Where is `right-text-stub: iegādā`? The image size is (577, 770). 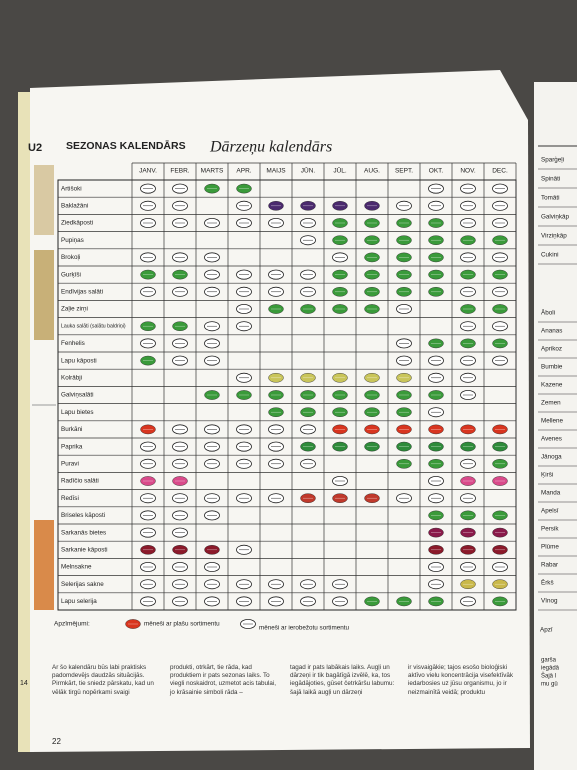 right-text-stub: iegādā is located at coordinates (550, 669).